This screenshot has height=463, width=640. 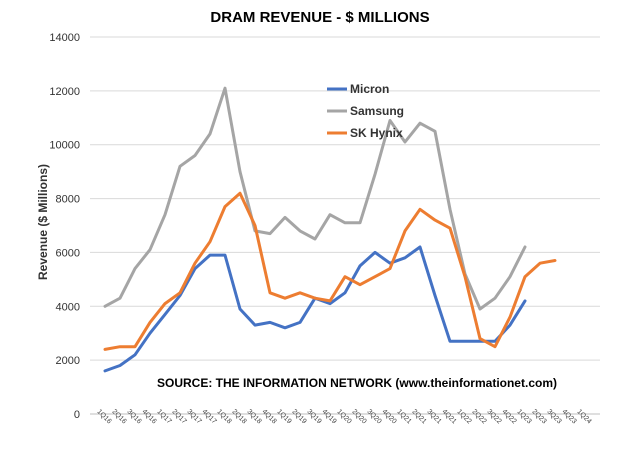 I want to click on y-axis-ticks: 0 2000 4000 6000 8000 10000 12000 14000, so click(x=64, y=226).